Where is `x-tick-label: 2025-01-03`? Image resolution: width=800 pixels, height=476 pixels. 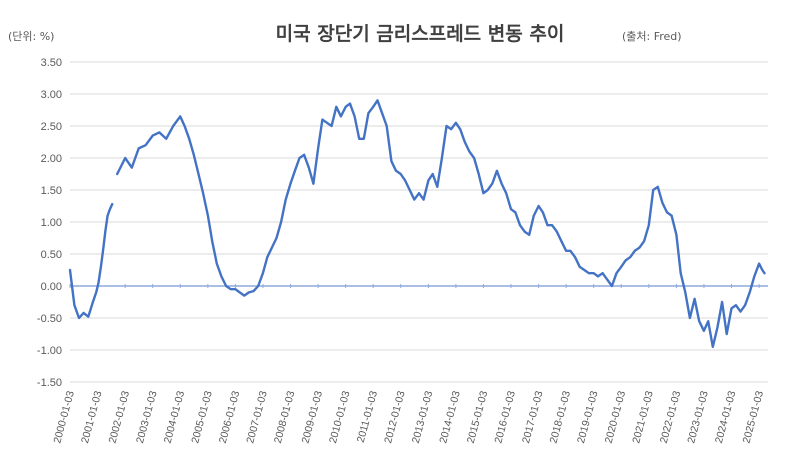 x-tick-label: 2025-01-03 is located at coordinates (753, 417).